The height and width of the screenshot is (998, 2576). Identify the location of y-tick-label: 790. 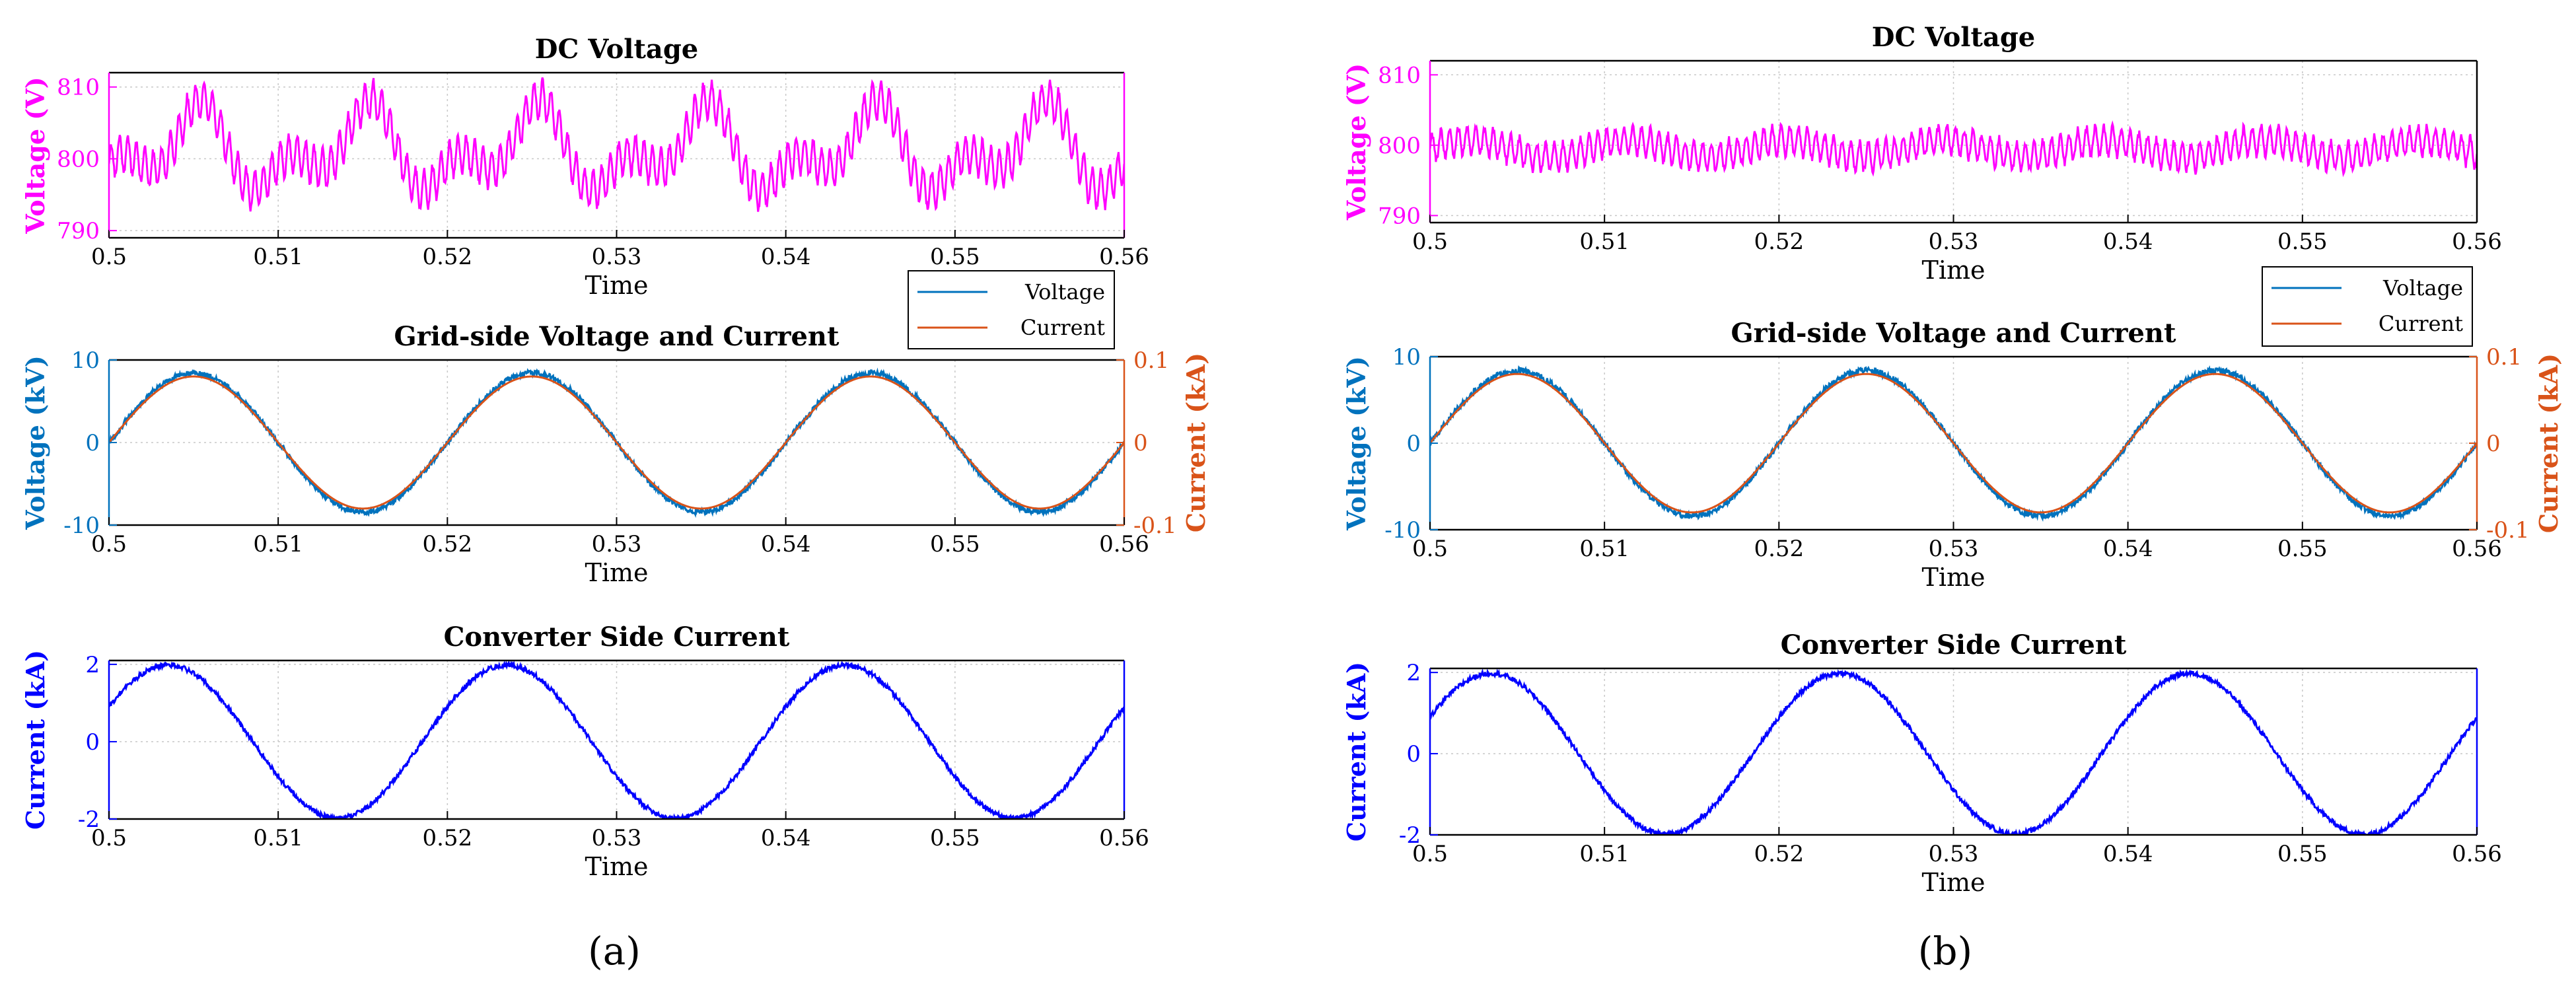
(78, 231).